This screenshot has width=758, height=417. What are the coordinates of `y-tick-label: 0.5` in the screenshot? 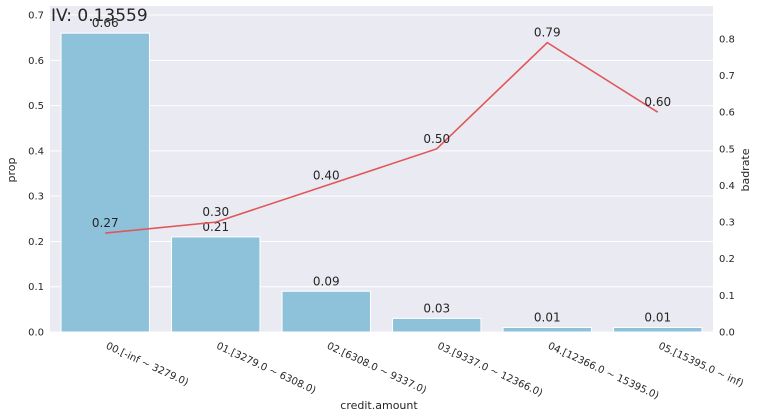 It's located at (36, 106).